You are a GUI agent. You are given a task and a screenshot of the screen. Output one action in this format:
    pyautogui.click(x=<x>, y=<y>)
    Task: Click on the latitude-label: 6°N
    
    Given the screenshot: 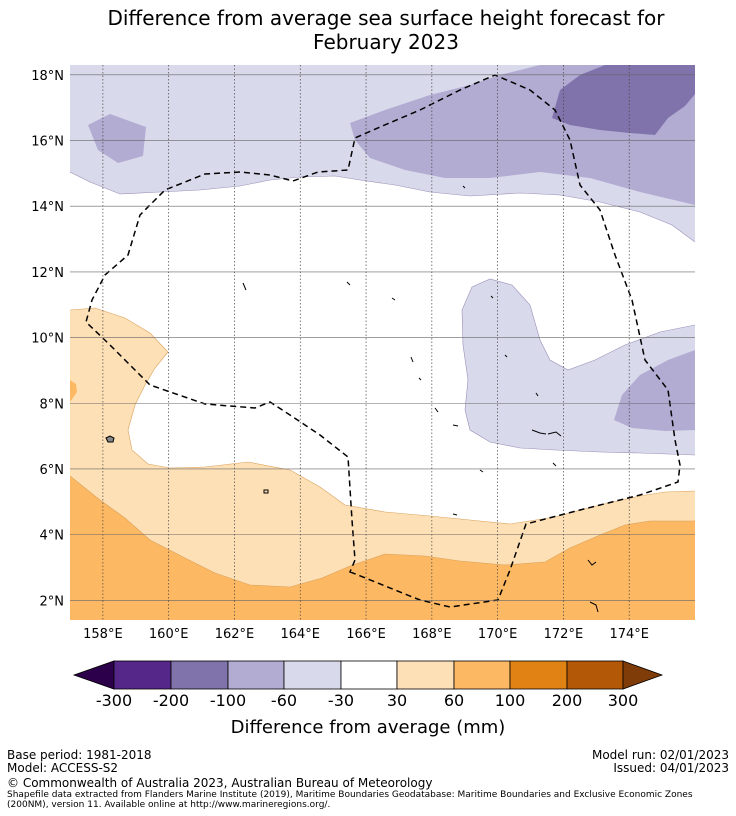 What is the action you would take?
    pyautogui.click(x=52, y=470)
    